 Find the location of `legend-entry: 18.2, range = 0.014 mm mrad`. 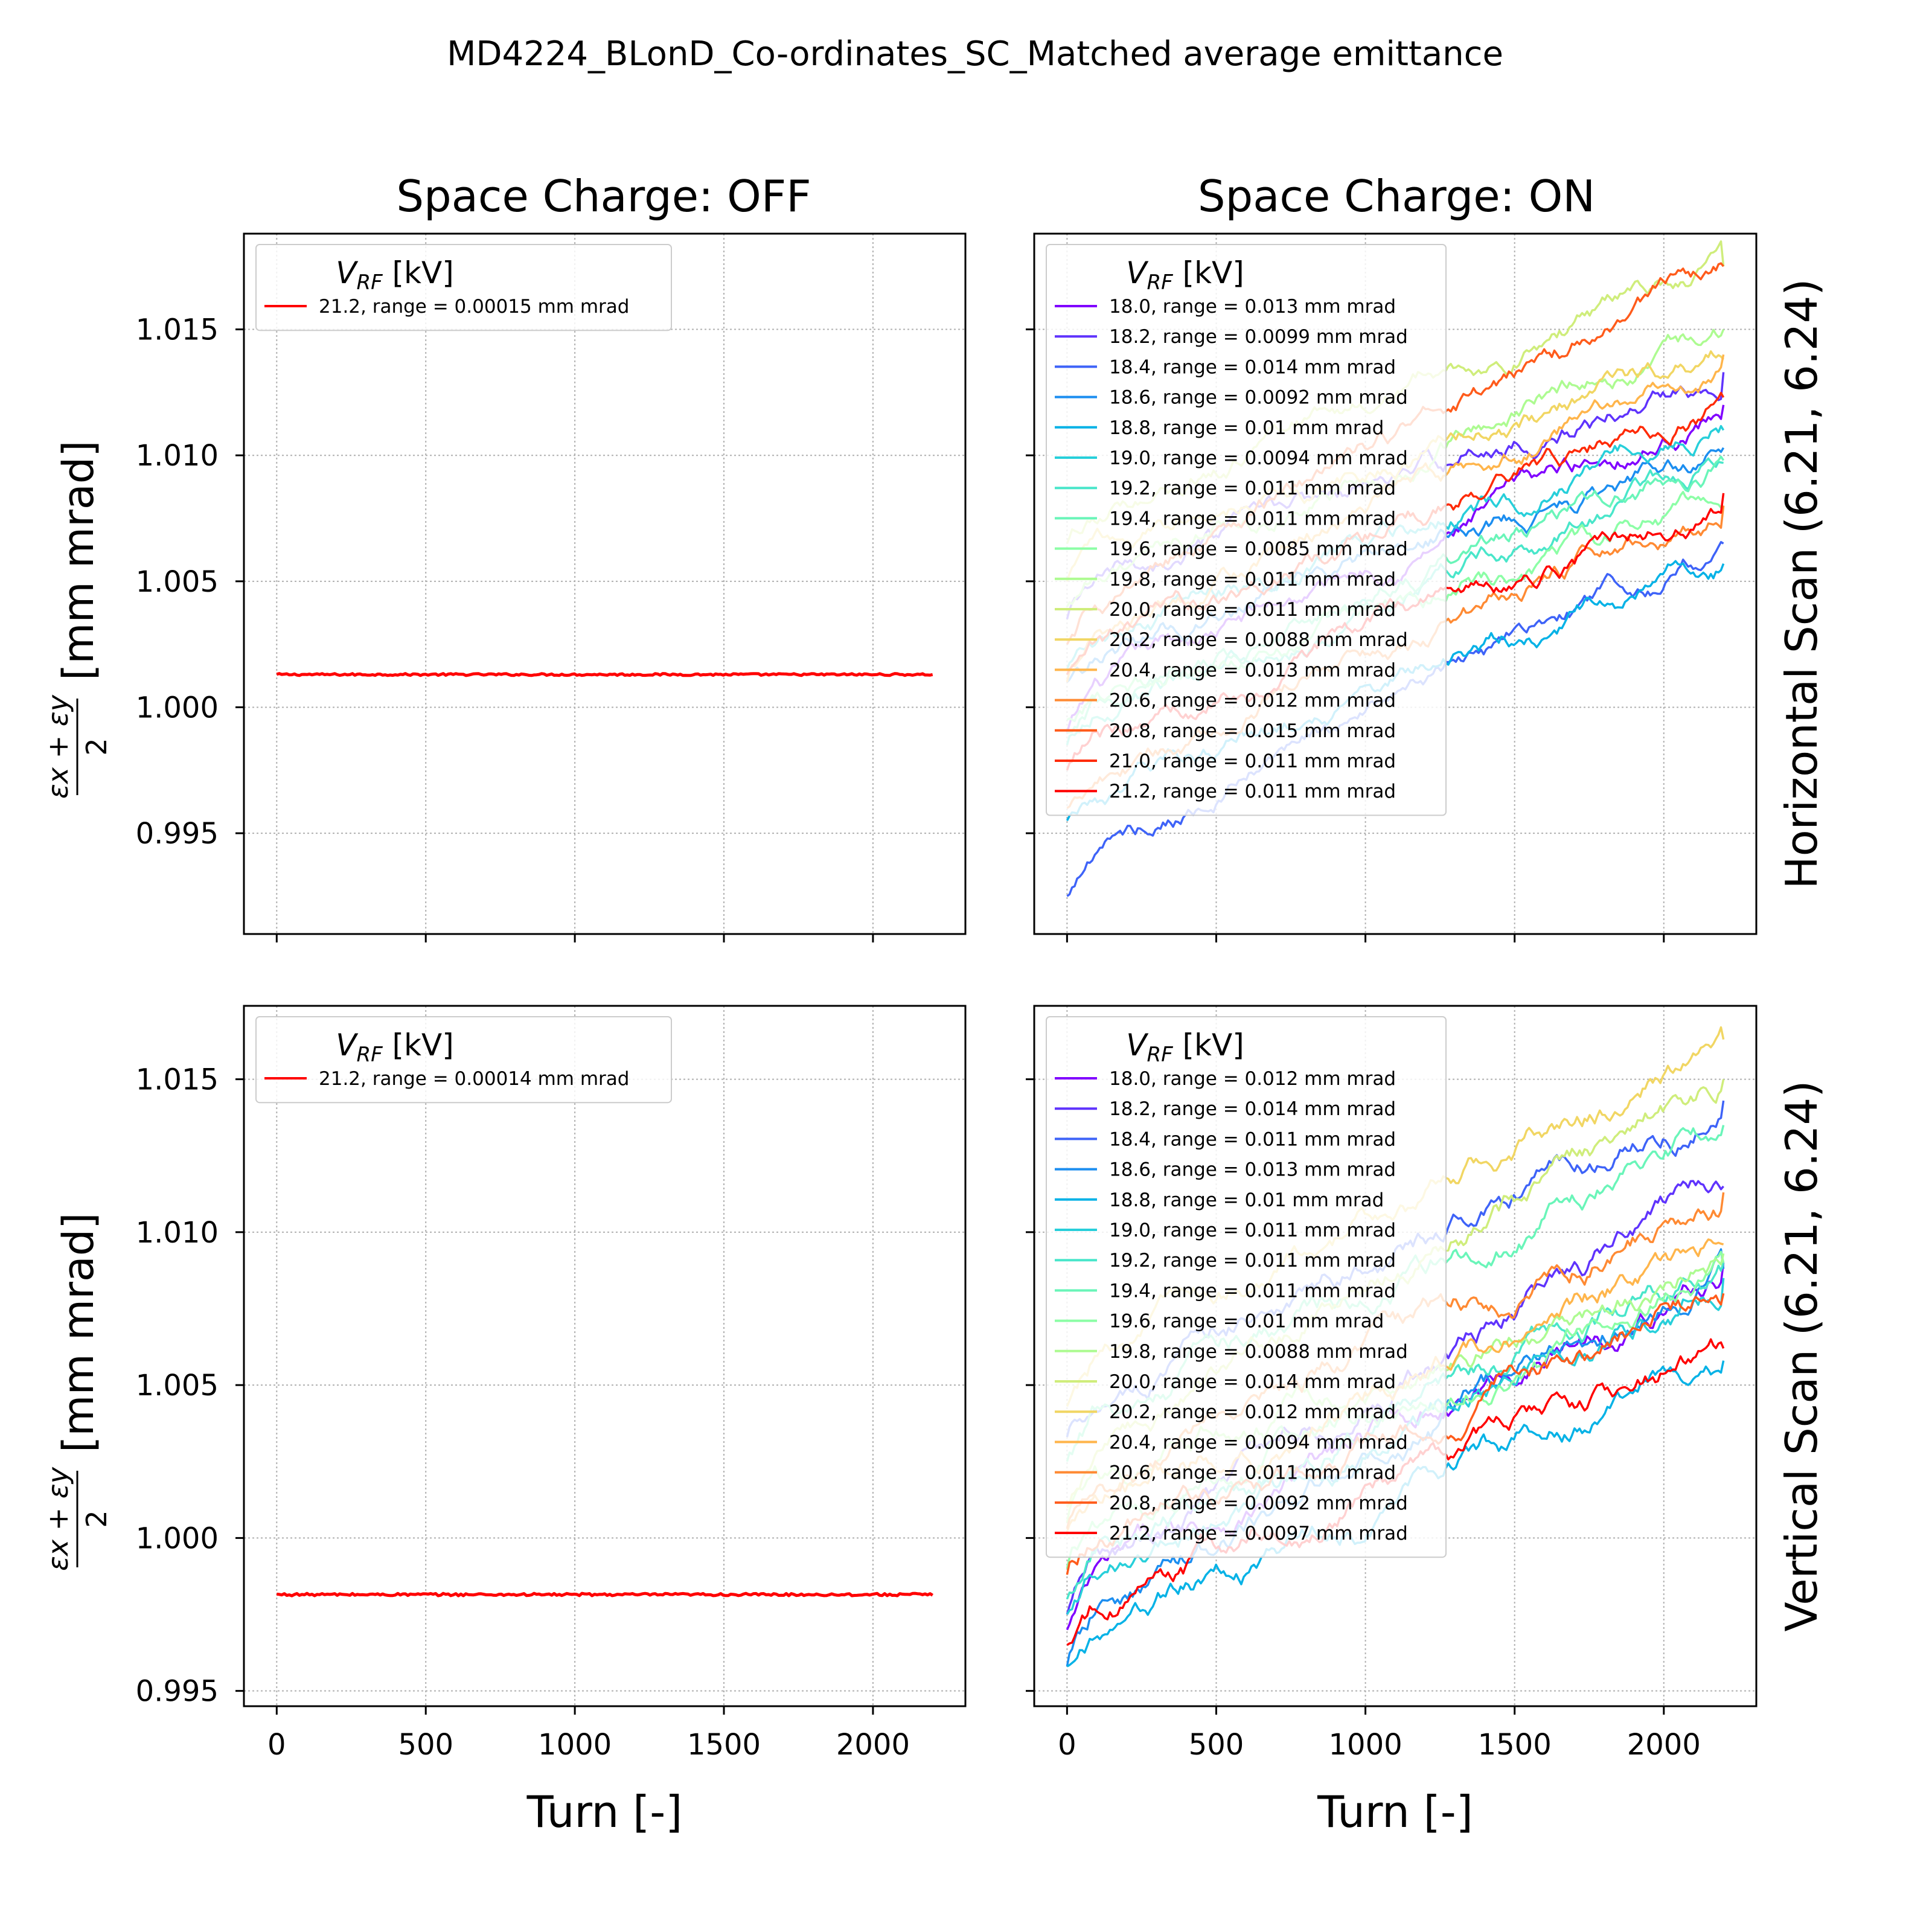

legend-entry: 18.2, range = 0.014 mm mrad is located at coordinates (1252, 1109).